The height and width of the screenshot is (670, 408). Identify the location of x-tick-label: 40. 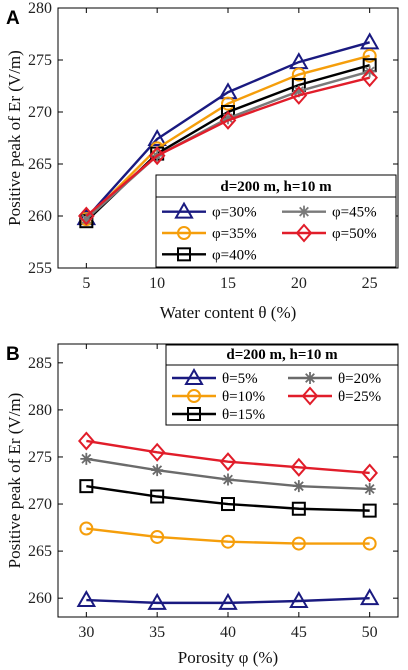
(228, 632).